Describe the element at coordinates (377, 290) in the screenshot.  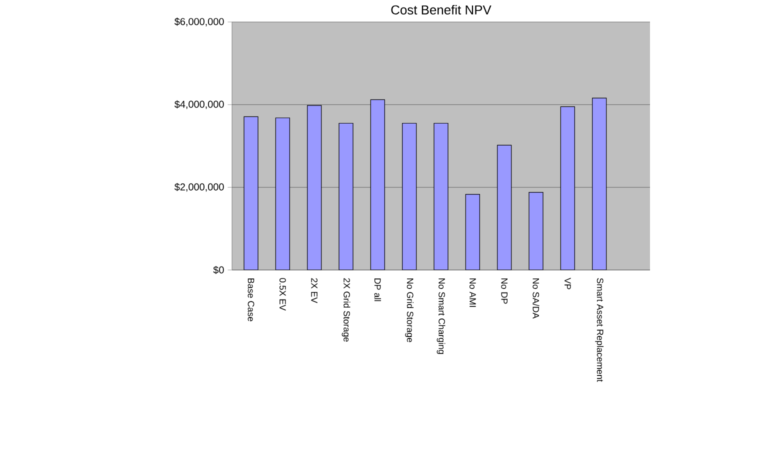
I see `x-tick-label: DP all` at that location.